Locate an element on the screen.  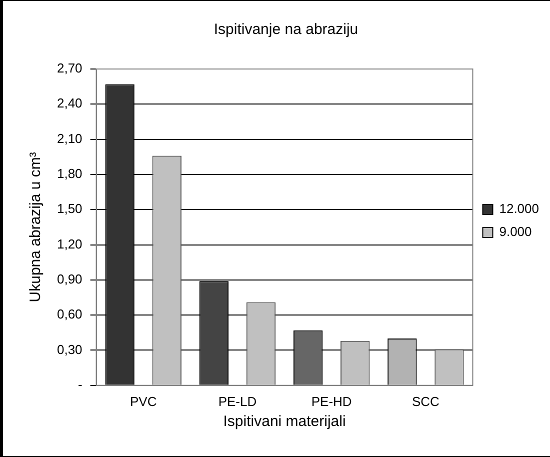
y-tick-label: 1,80 is located at coordinates (69, 174).